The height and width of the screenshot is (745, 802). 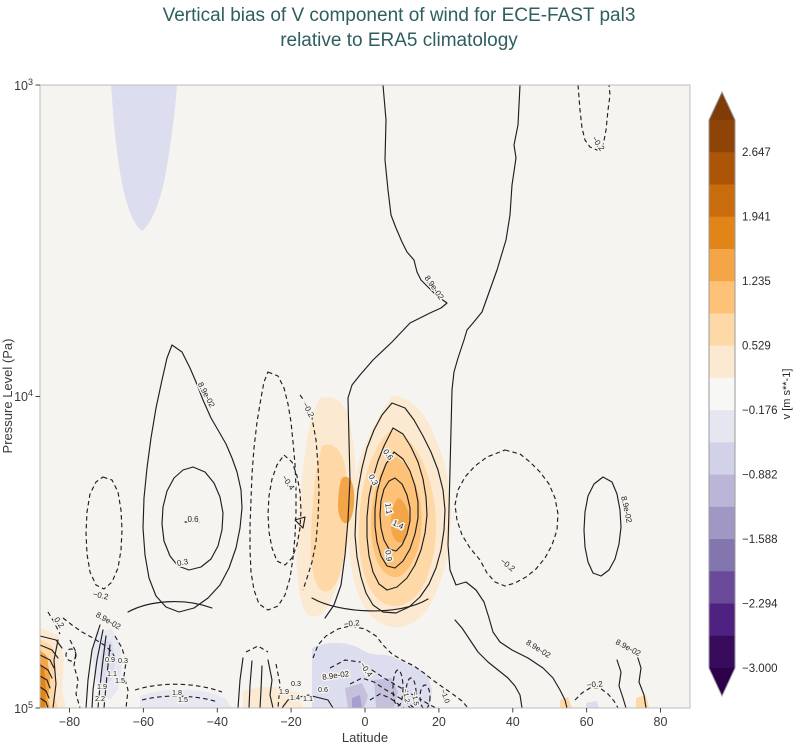 I want to click on filled-region-surface-lavender-strip, so click(x=186, y=698).